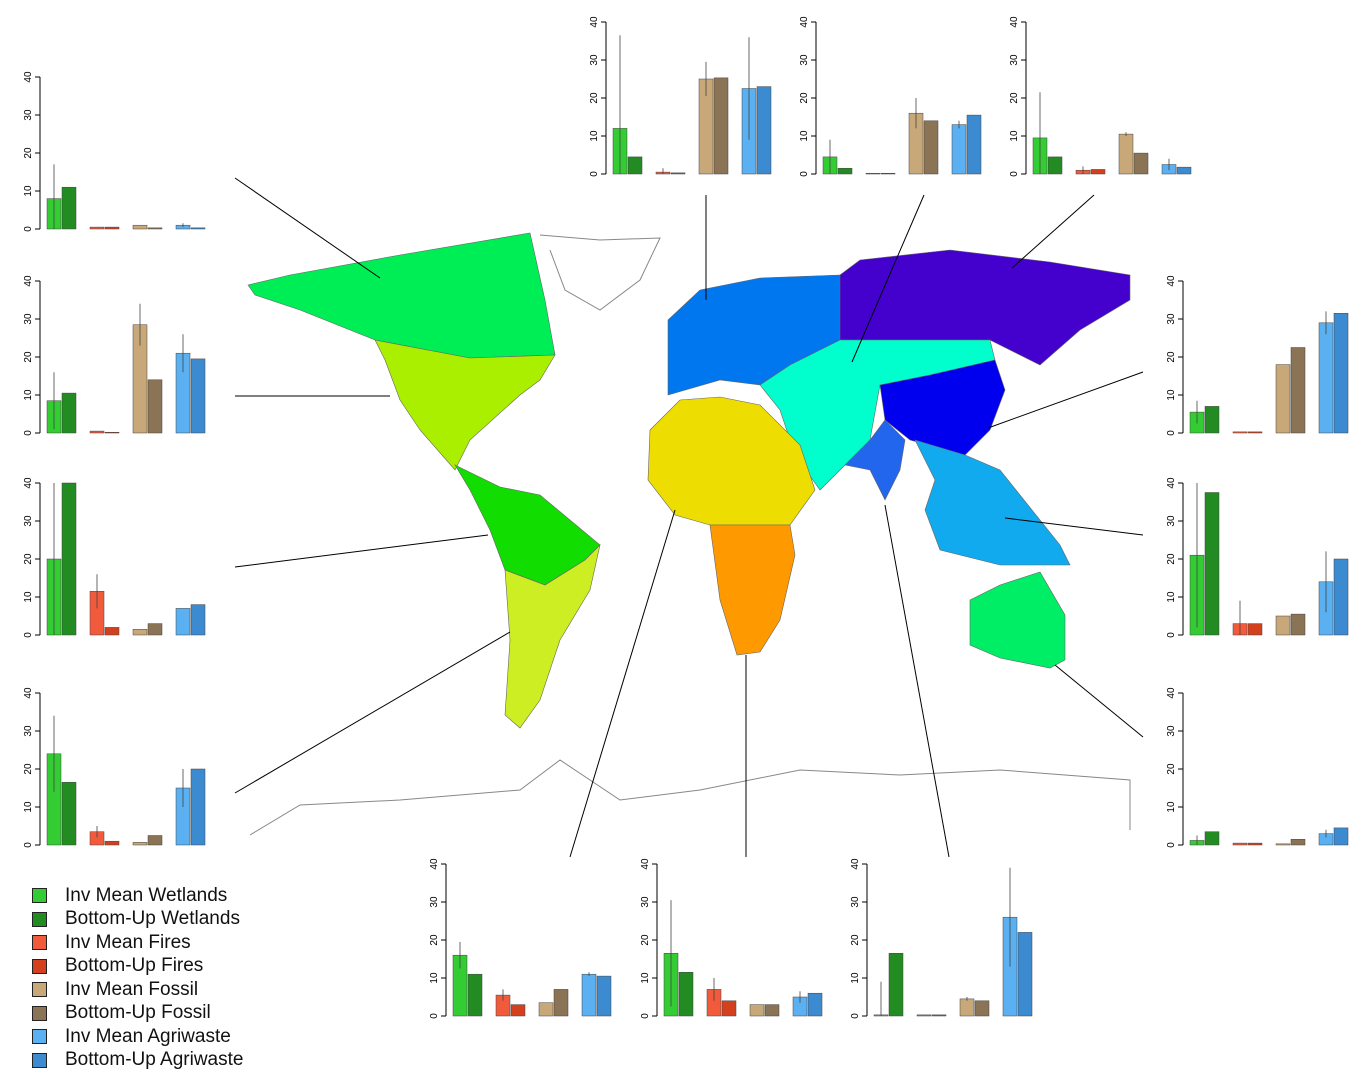 This screenshot has height=1072, width=1371. I want to click on legend-label: Bottom-Up Fires, so click(134, 966).